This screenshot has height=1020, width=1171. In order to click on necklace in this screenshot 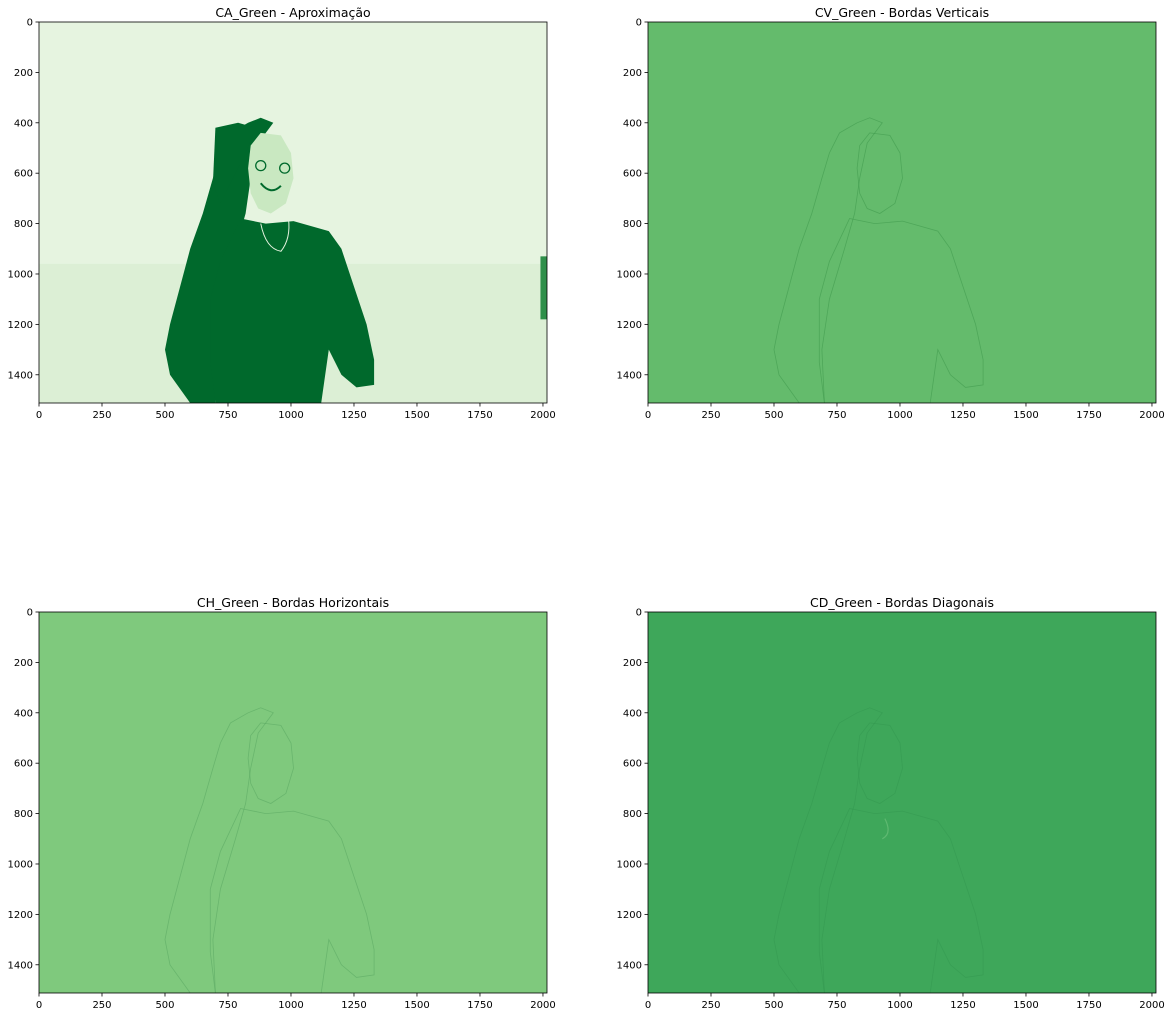, I will do `click(275, 235)`.